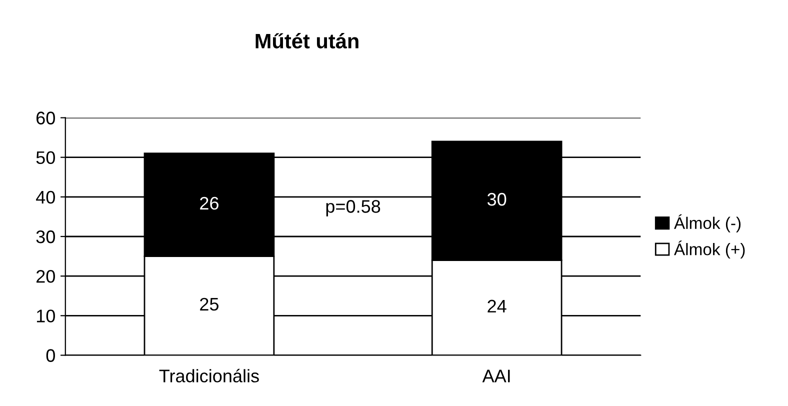  What do you see at coordinates (45, 237) in the screenshot?
I see `y-tick-label: 30` at bounding box center [45, 237].